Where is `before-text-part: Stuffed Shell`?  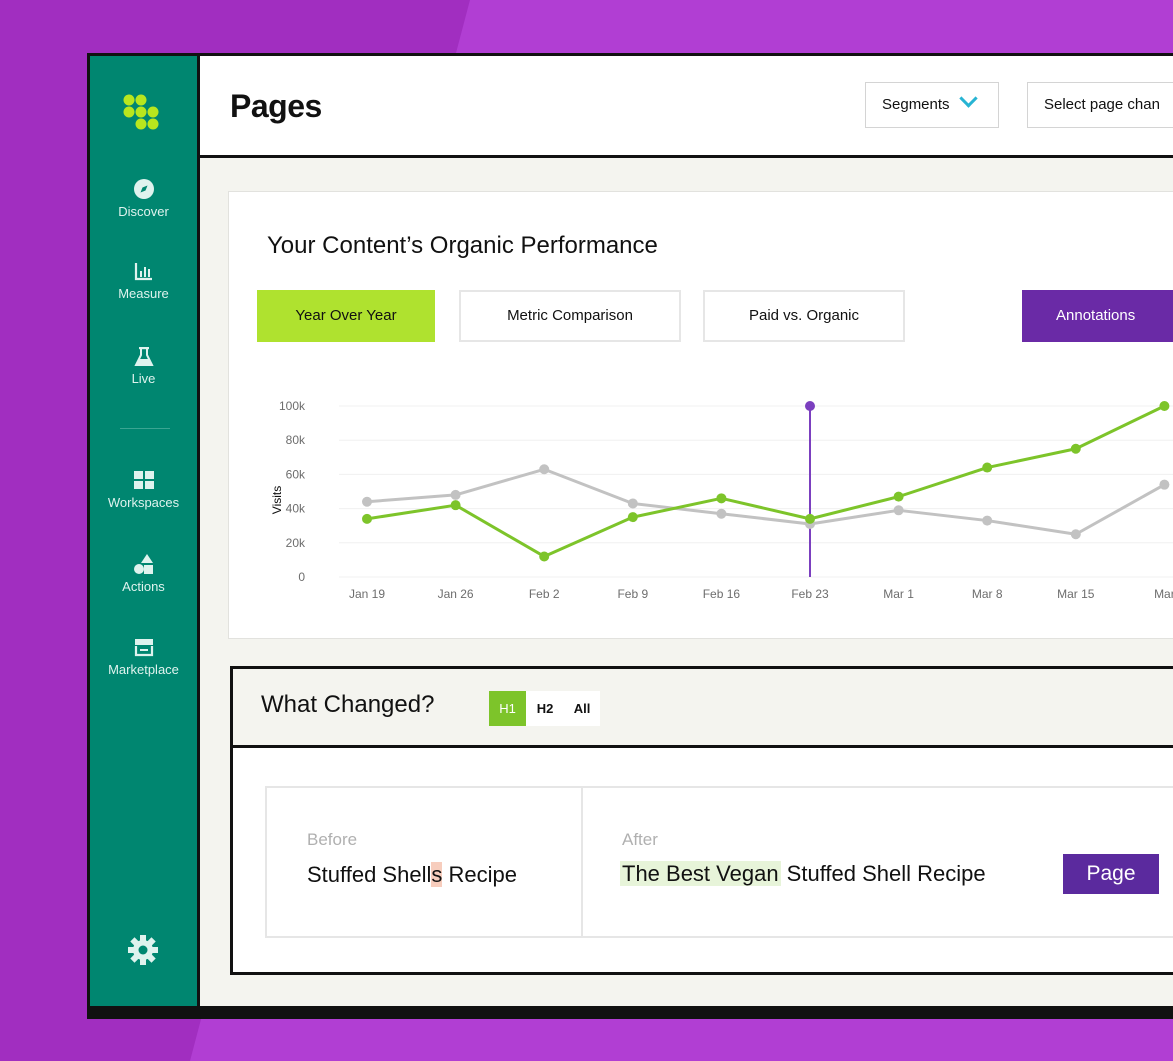 before-text-part: Stuffed Shell is located at coordinates (369, 874).